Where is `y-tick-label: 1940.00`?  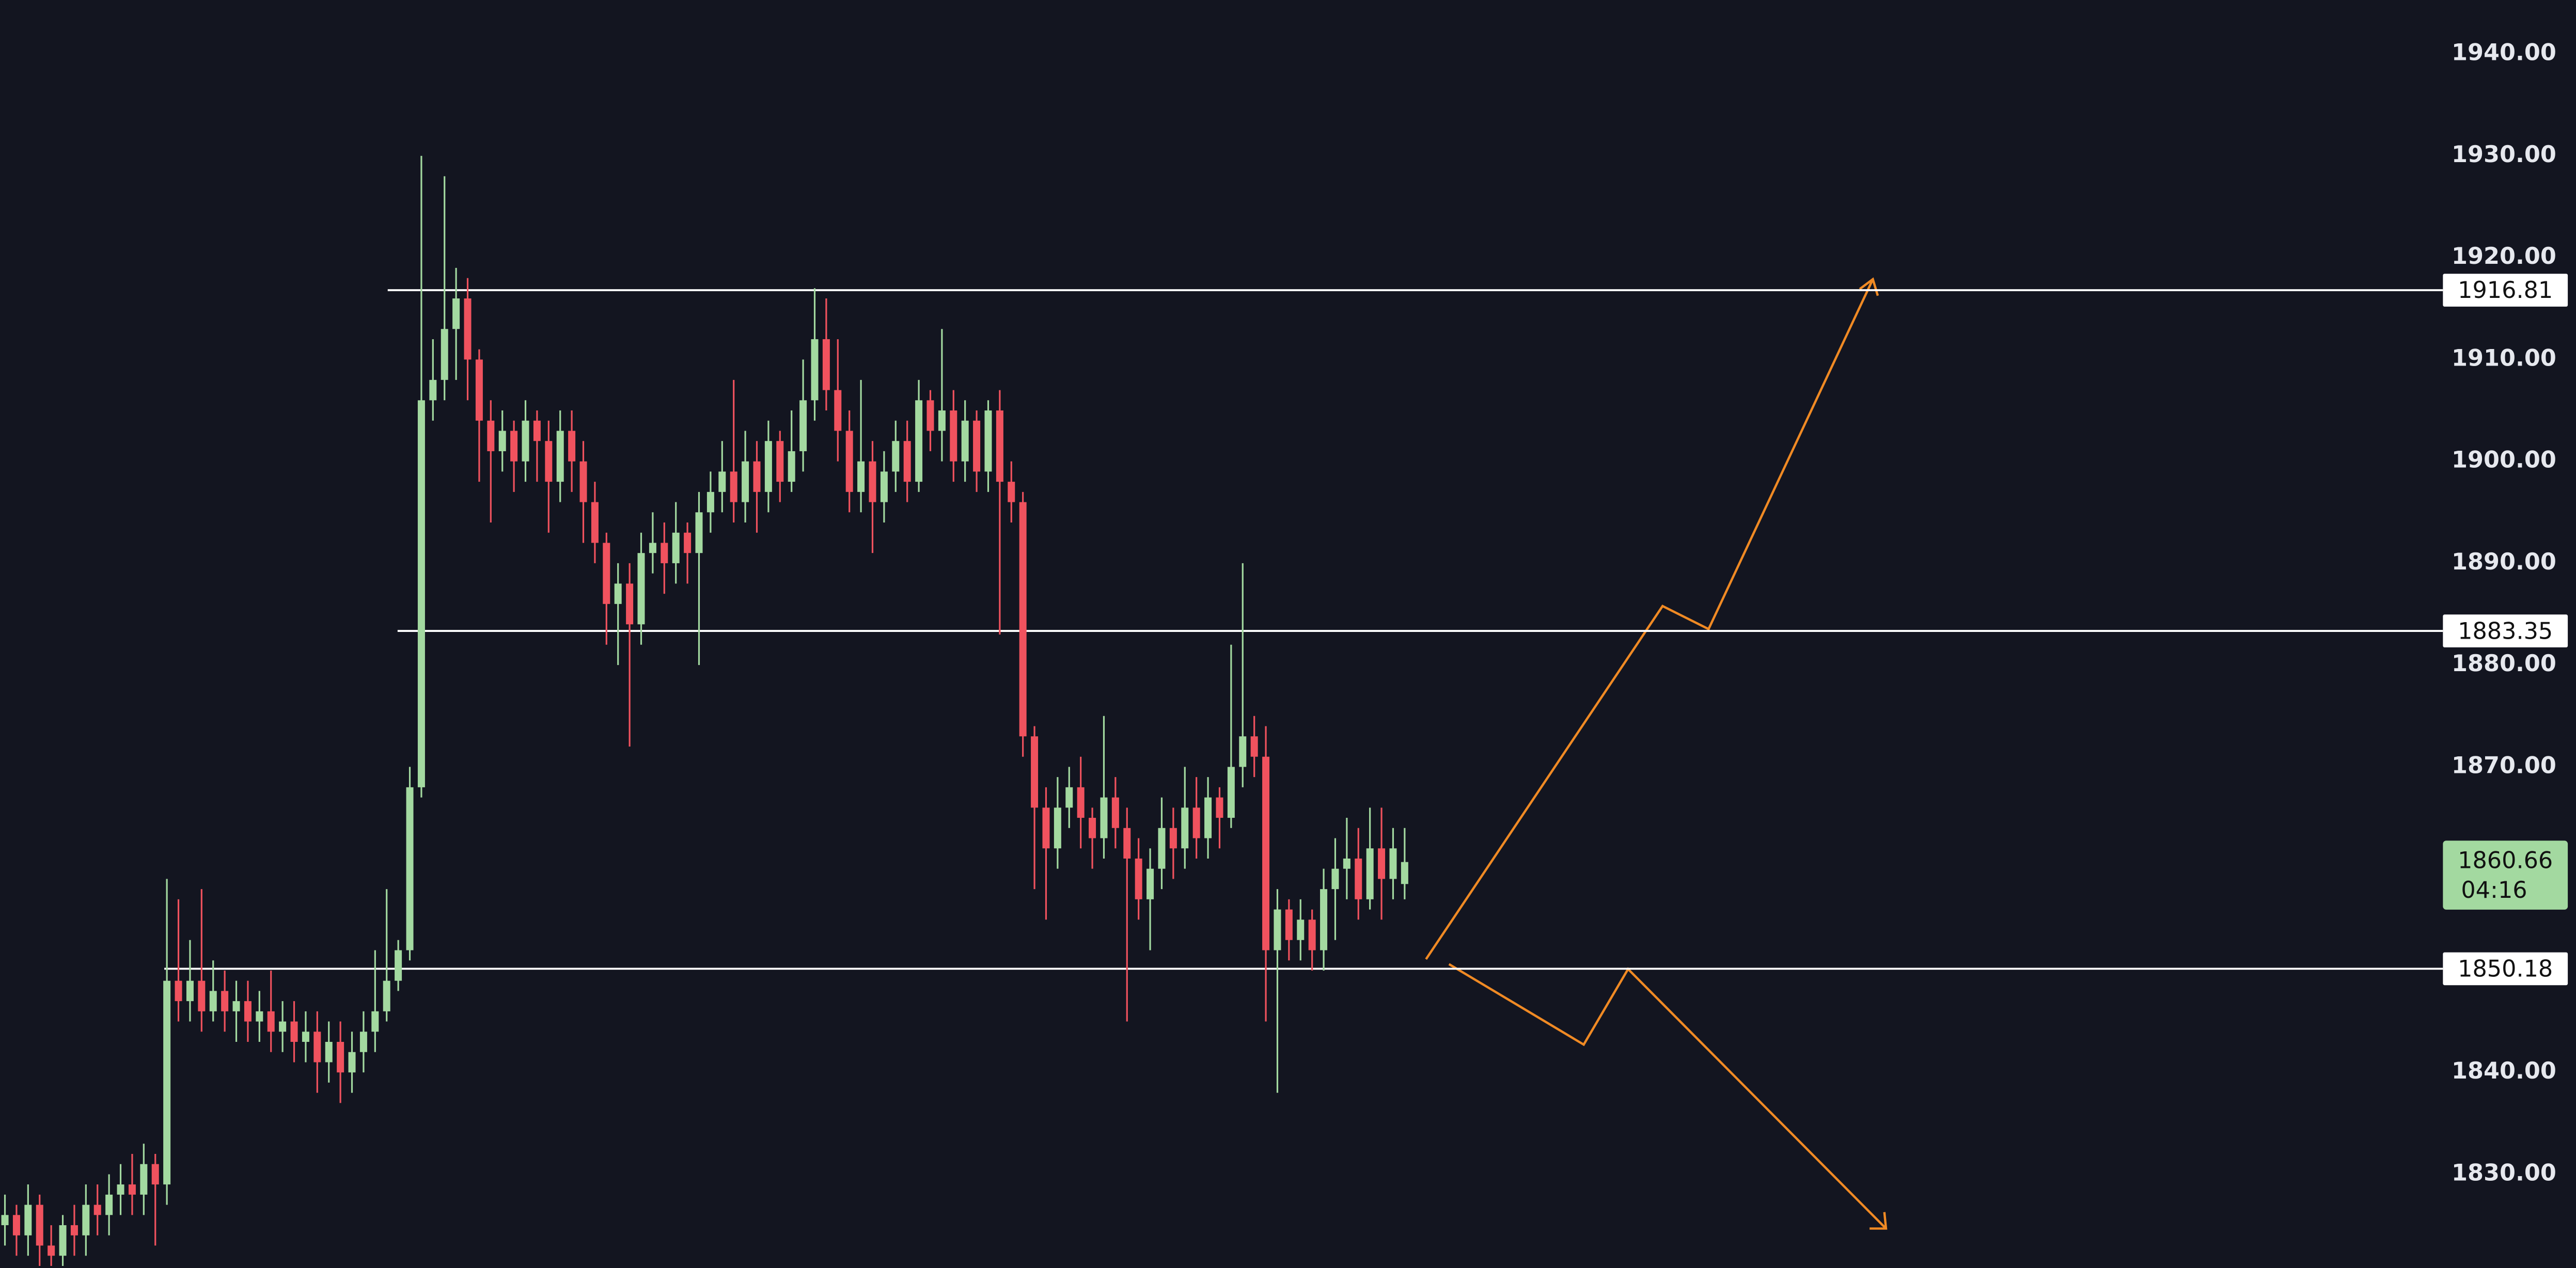 y-tick-label: 1940.00 is located at coordinates (2504, 52).